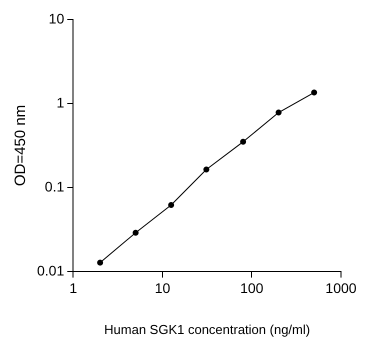  What do you see at coordinates (54, 186) in the screenshot?
I see `y-tick-label: 0.1` at bounding box center [54, 186].